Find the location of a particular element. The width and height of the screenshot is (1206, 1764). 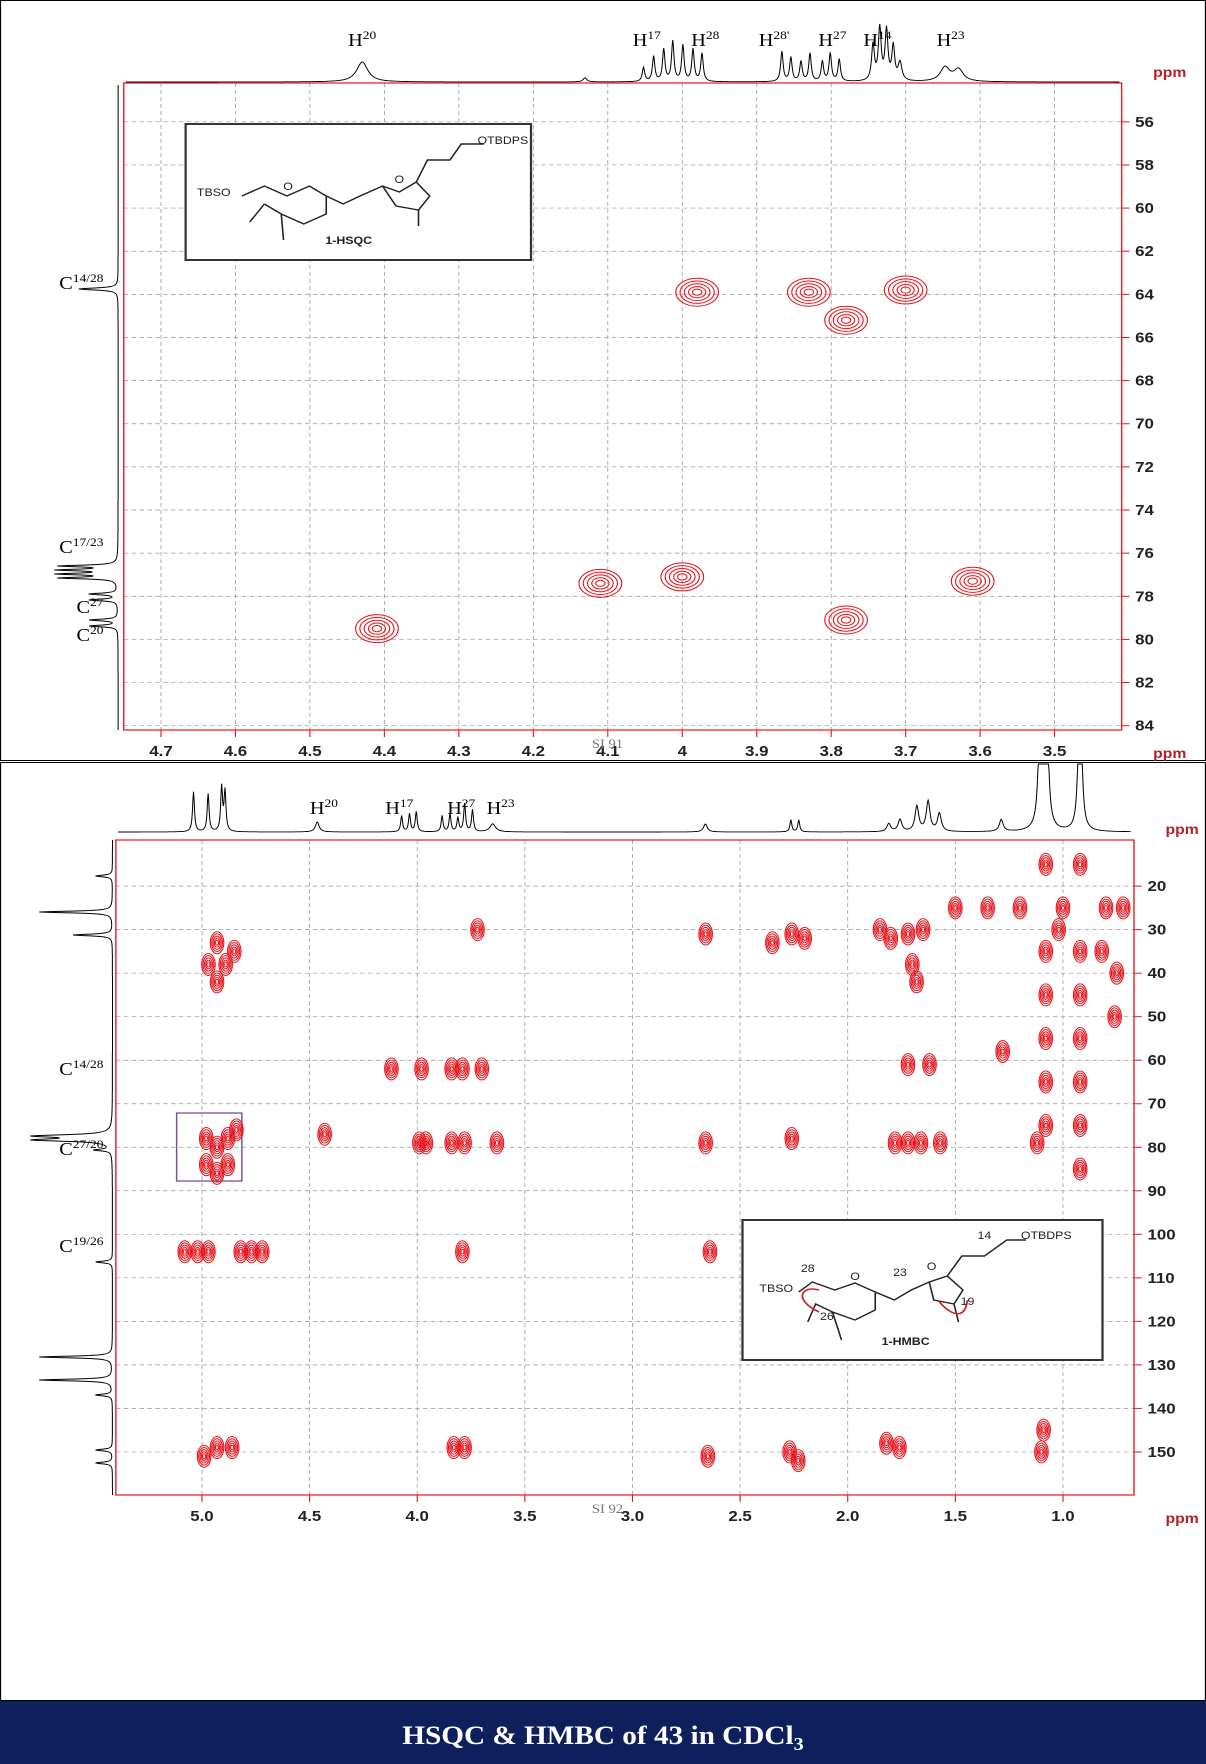

carbon-label: C27 is located at coordinates (90, 607).